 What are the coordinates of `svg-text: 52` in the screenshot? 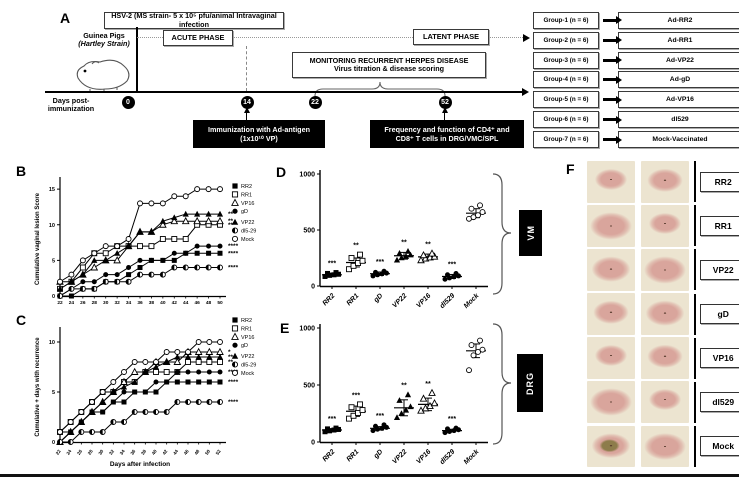 It's located at (218, 451).